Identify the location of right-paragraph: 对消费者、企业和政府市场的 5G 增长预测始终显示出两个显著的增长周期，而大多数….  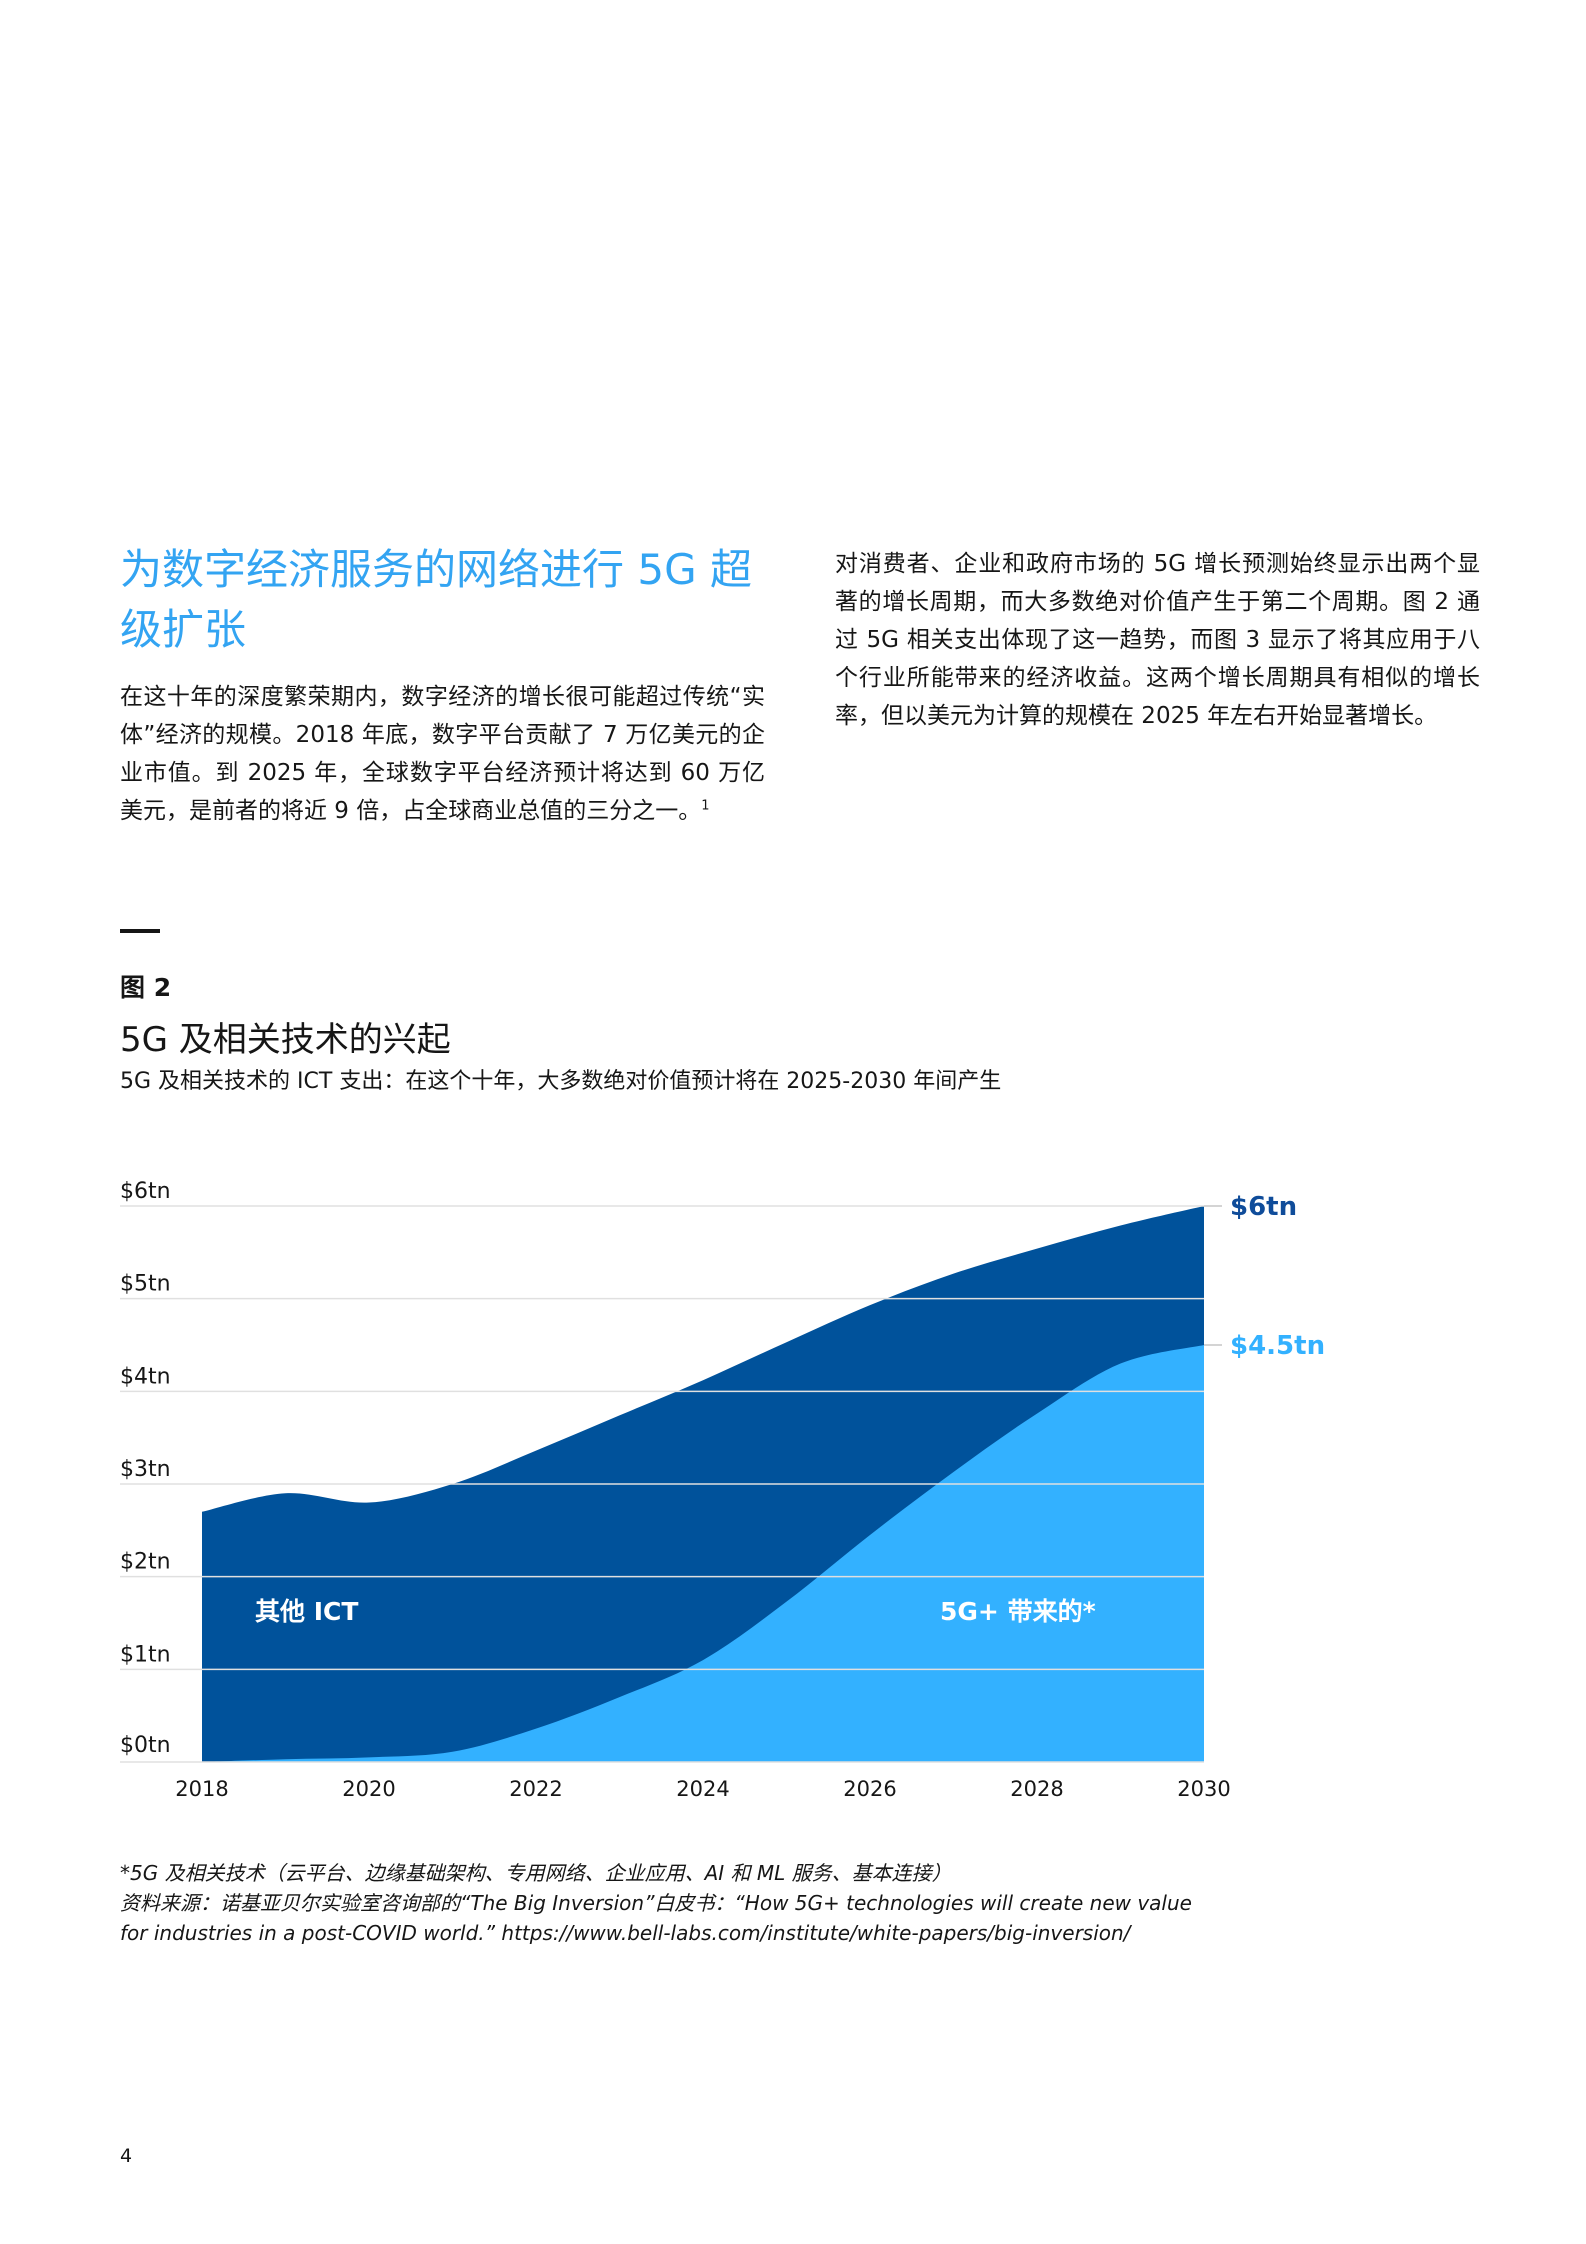
(1157, 640).